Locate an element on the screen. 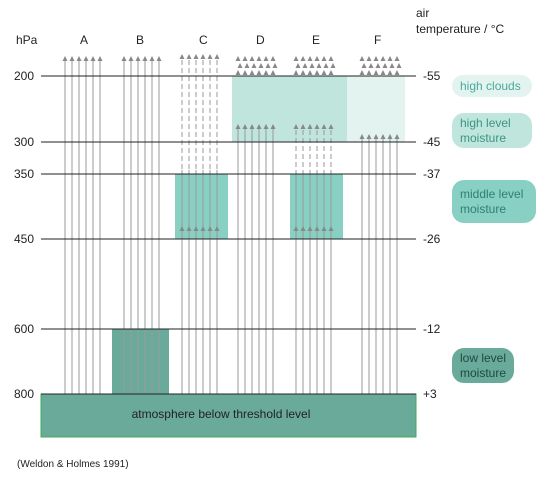 The height and width of the screenshot is (485, 549). temperature-unit-line1: air is located at coordinates (422, 13).